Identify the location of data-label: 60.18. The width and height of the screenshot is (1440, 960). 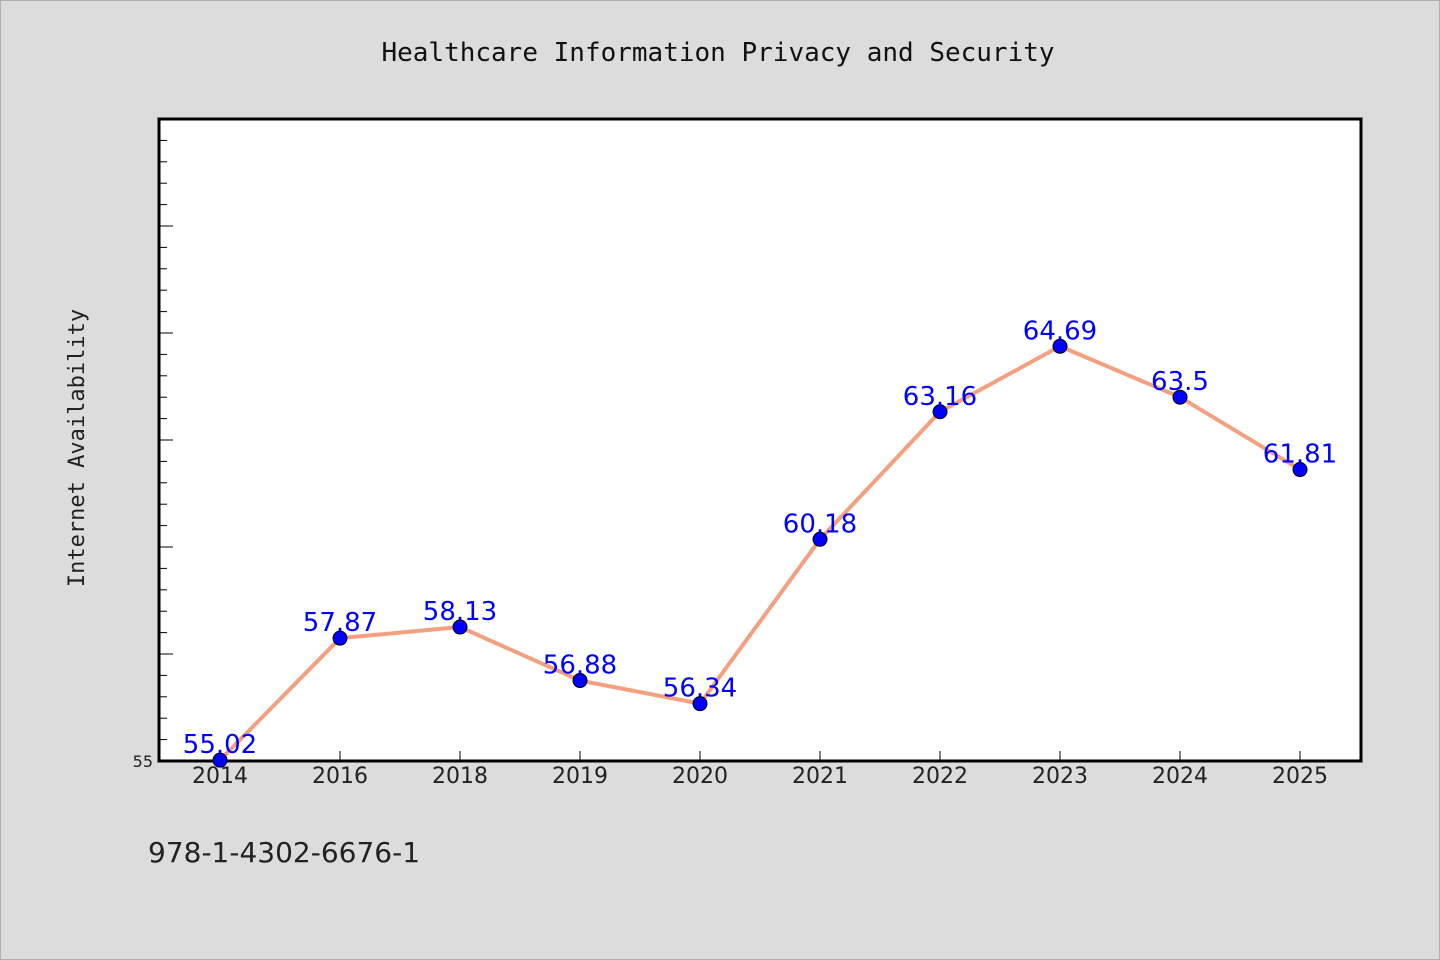
(820, 524).